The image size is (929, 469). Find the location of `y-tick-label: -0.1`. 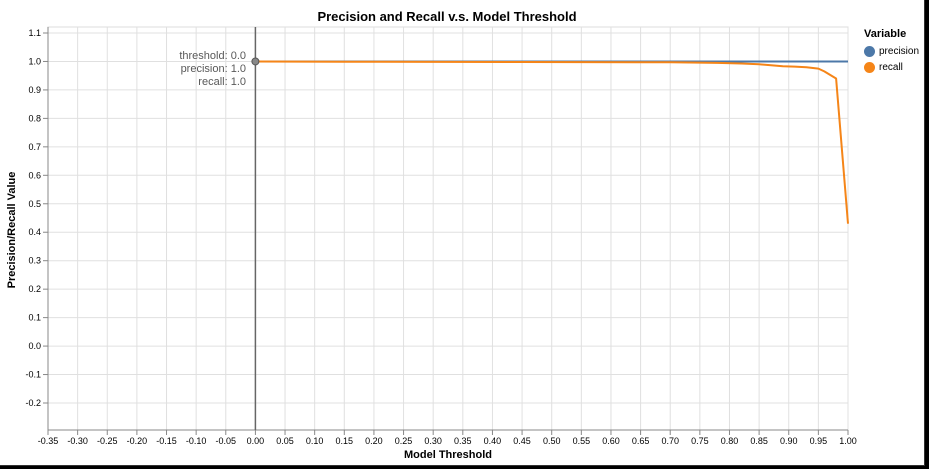

y-tick-label: -0.1 is located at coordinates (33, 375).